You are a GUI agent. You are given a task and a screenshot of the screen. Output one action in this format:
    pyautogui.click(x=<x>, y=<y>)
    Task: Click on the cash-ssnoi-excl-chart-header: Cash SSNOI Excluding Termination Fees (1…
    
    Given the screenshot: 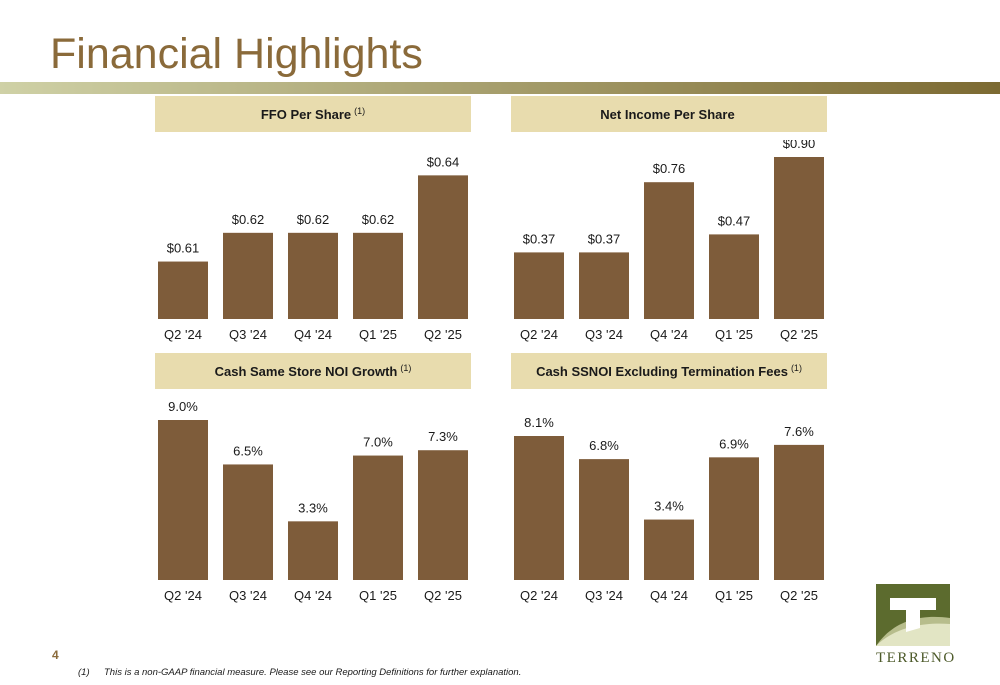 What is the action you would take?
    pyautogui.click(x=669, y=371)
    